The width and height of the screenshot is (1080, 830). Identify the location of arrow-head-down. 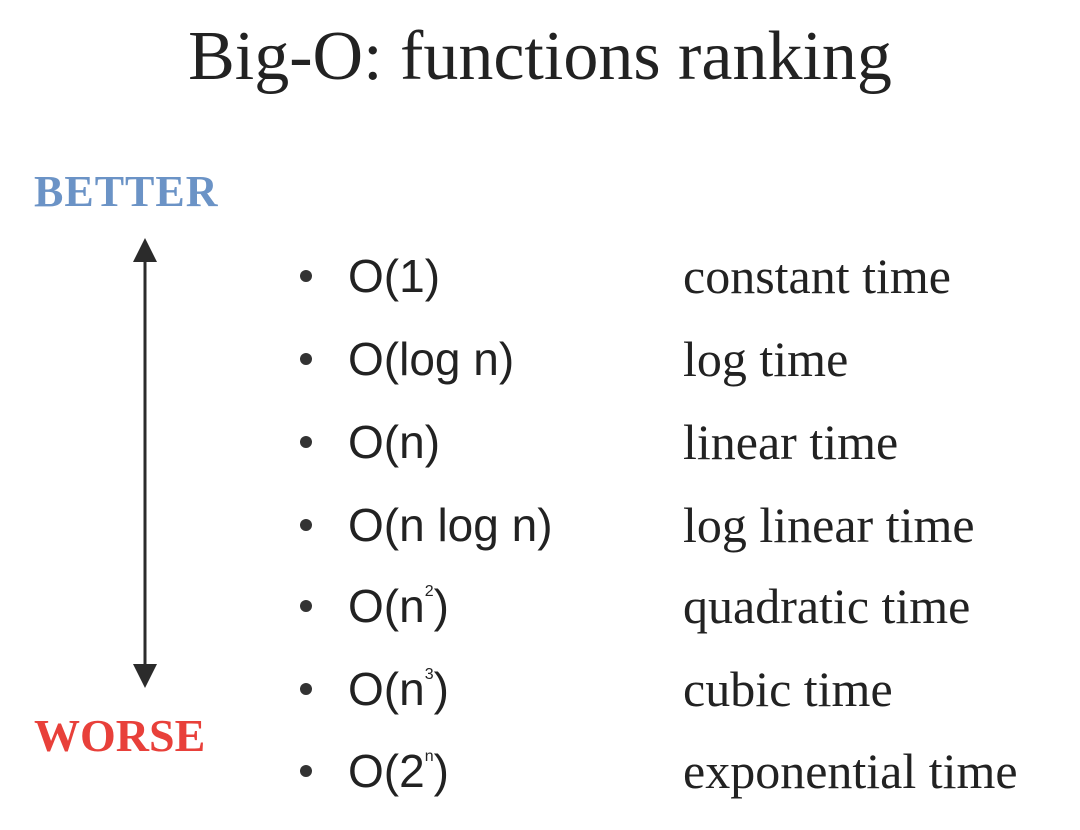
(145, 676).